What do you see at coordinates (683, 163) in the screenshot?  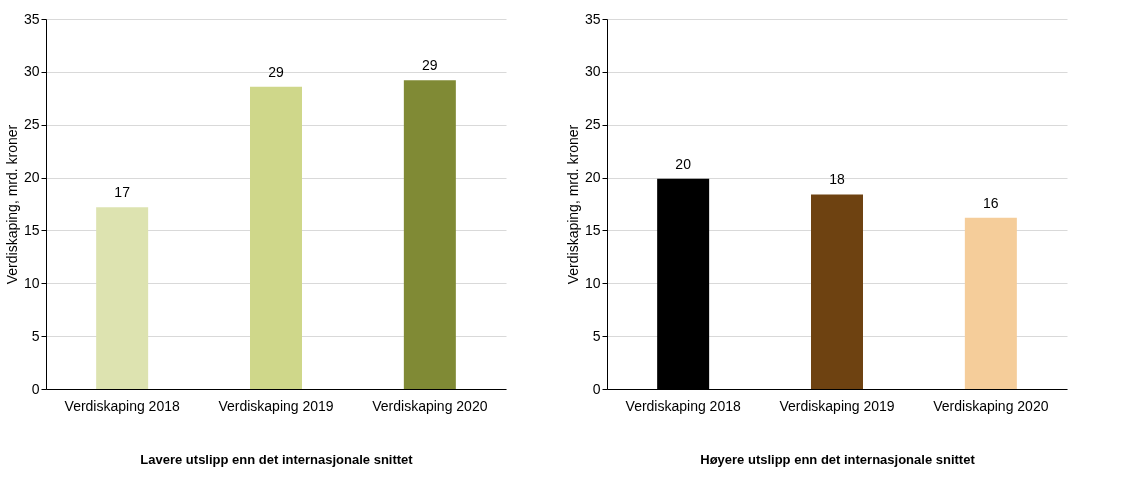 I see `data-label: 20` at bounding box center [683, 163].